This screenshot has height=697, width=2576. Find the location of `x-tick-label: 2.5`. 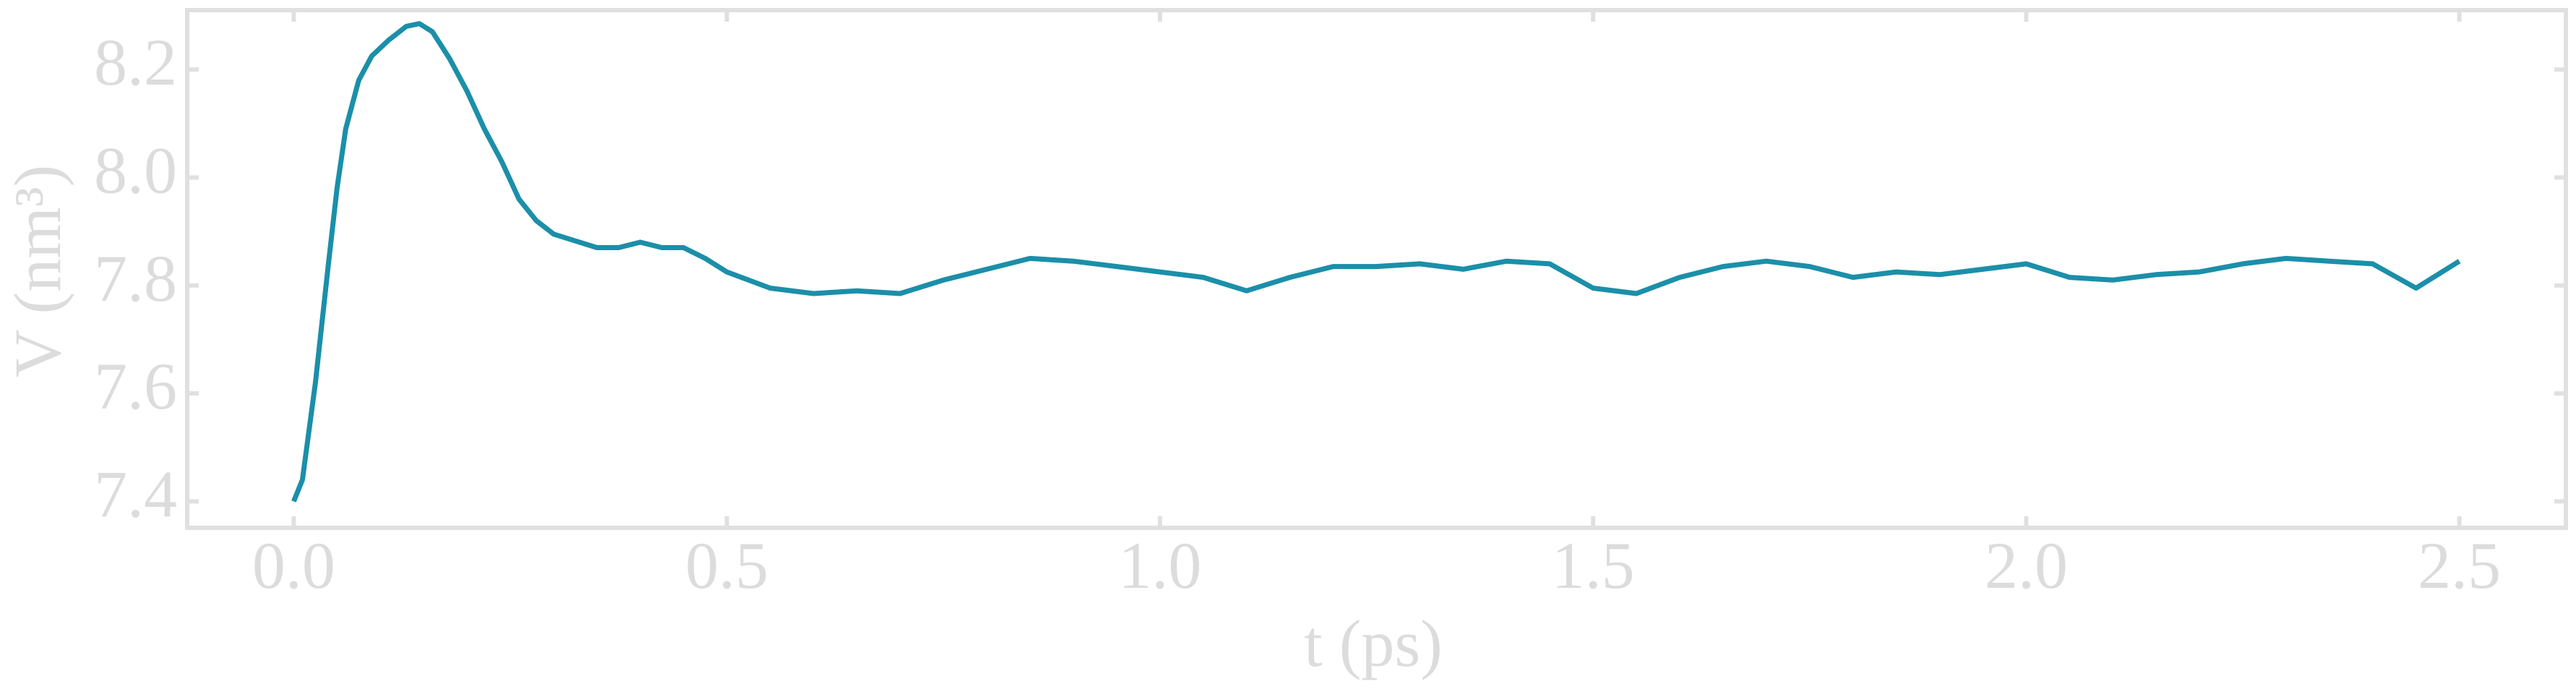

x-tick-label: 2.5 is located at coordinates (2460, 565).